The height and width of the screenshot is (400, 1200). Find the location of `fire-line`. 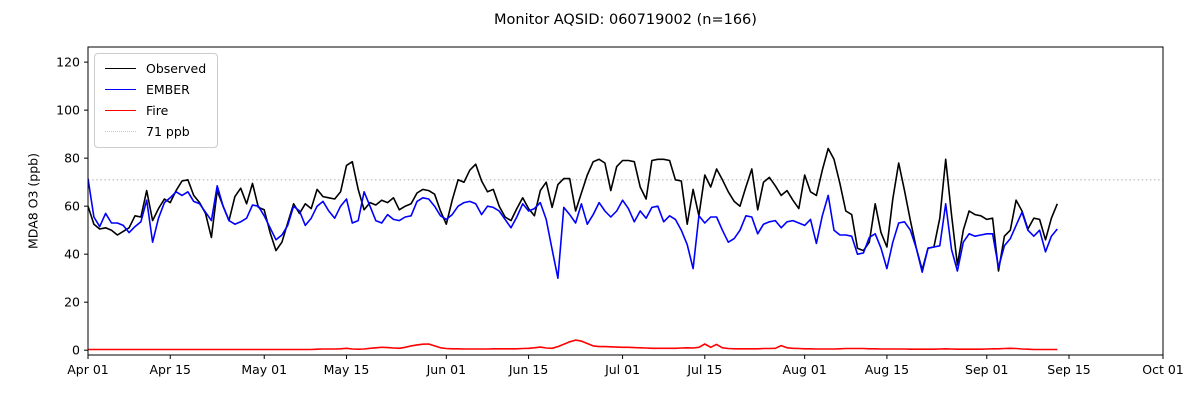

fire-line is located at coordinates (573, 345).